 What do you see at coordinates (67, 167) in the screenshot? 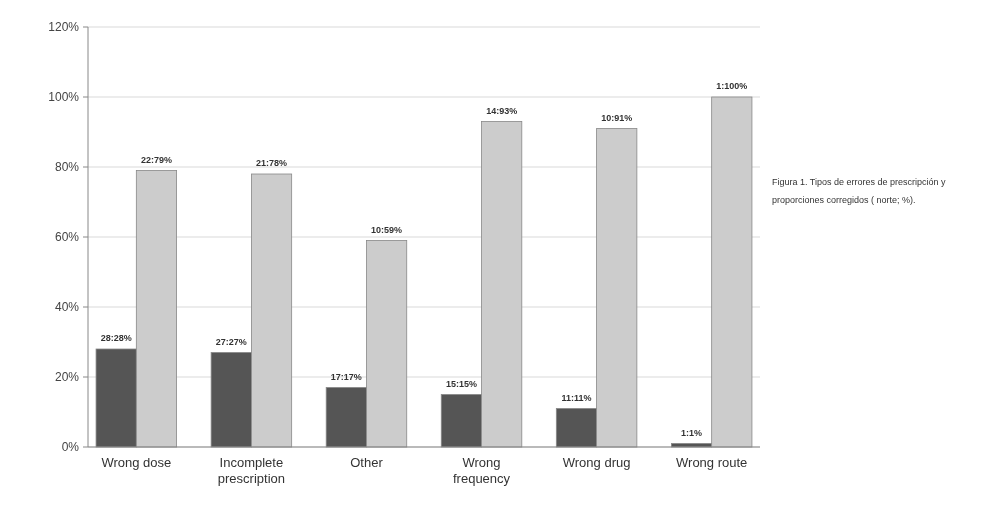
I see `y-tick-label: 80%` at bounding box center [67, 167].